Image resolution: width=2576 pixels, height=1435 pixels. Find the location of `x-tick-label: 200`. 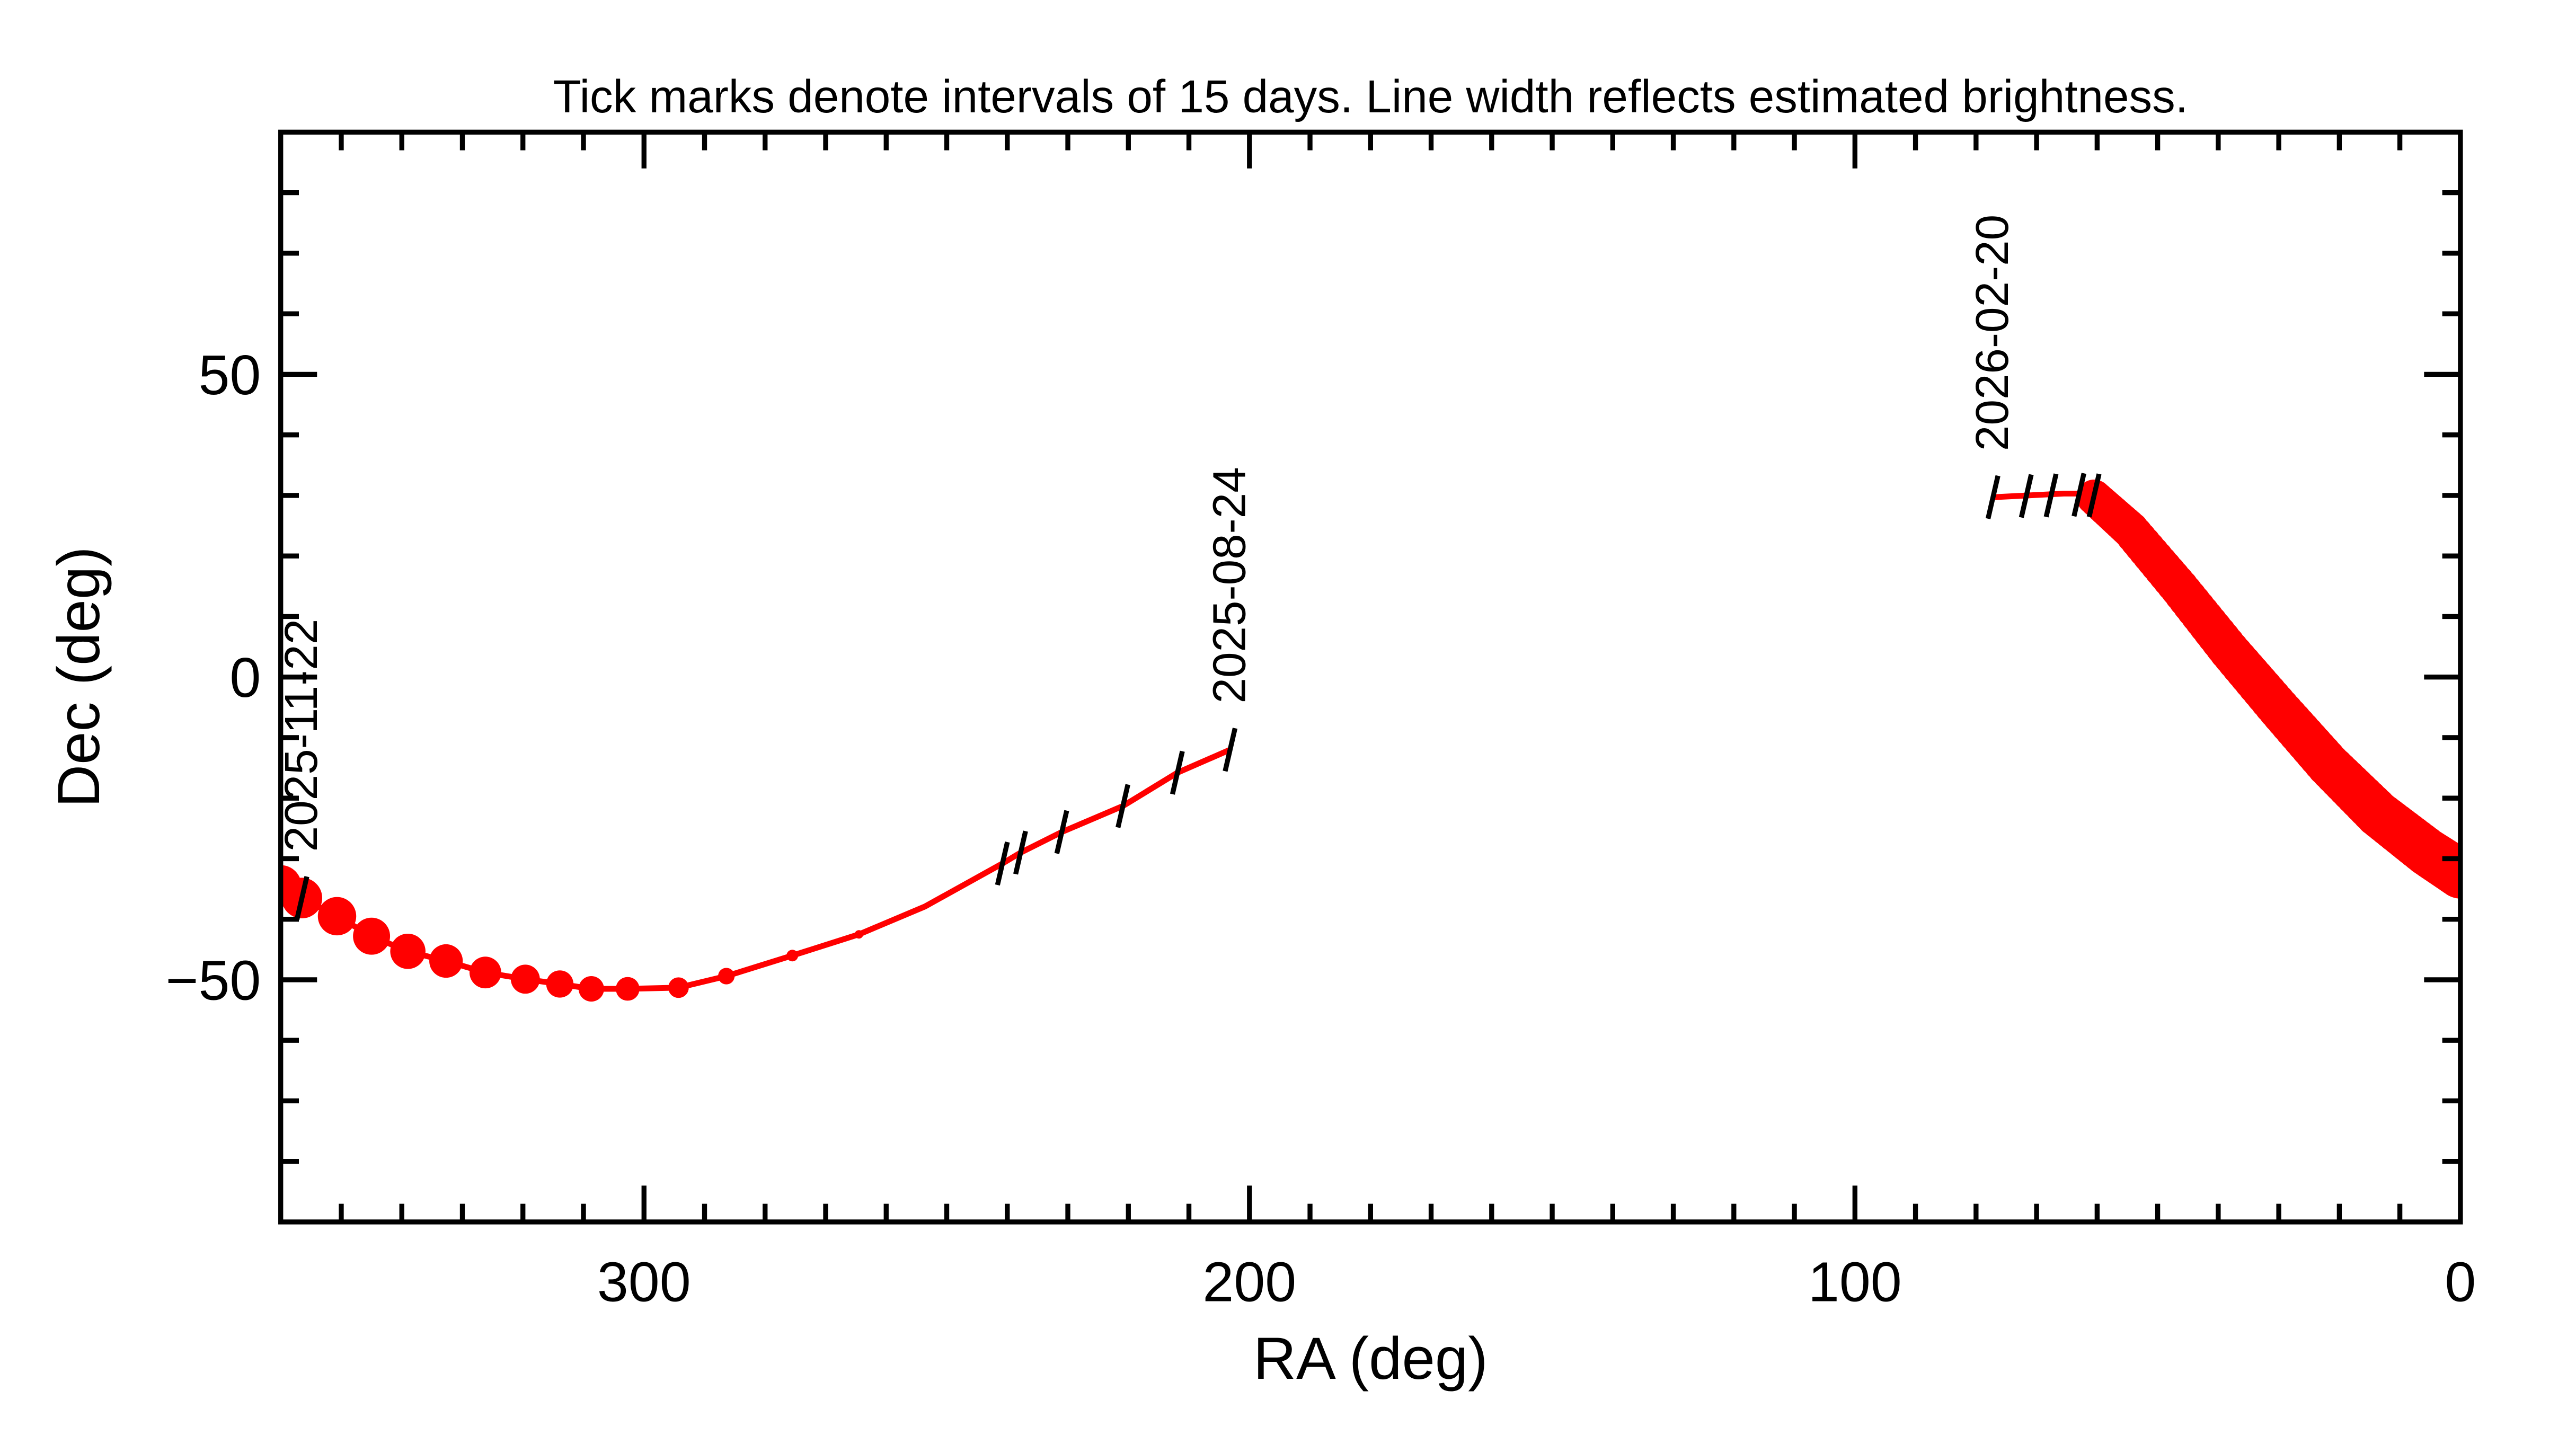

x-tick-label: 200 is located at coordinates (1249, 1283).